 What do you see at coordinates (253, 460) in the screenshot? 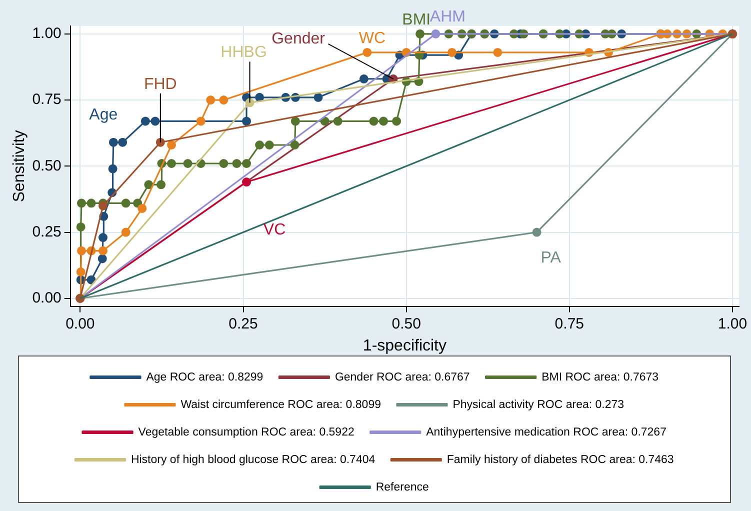
I see `legend-label: History of high blood glucose ROC area: 0.7404` at bounding box center [253, 460].